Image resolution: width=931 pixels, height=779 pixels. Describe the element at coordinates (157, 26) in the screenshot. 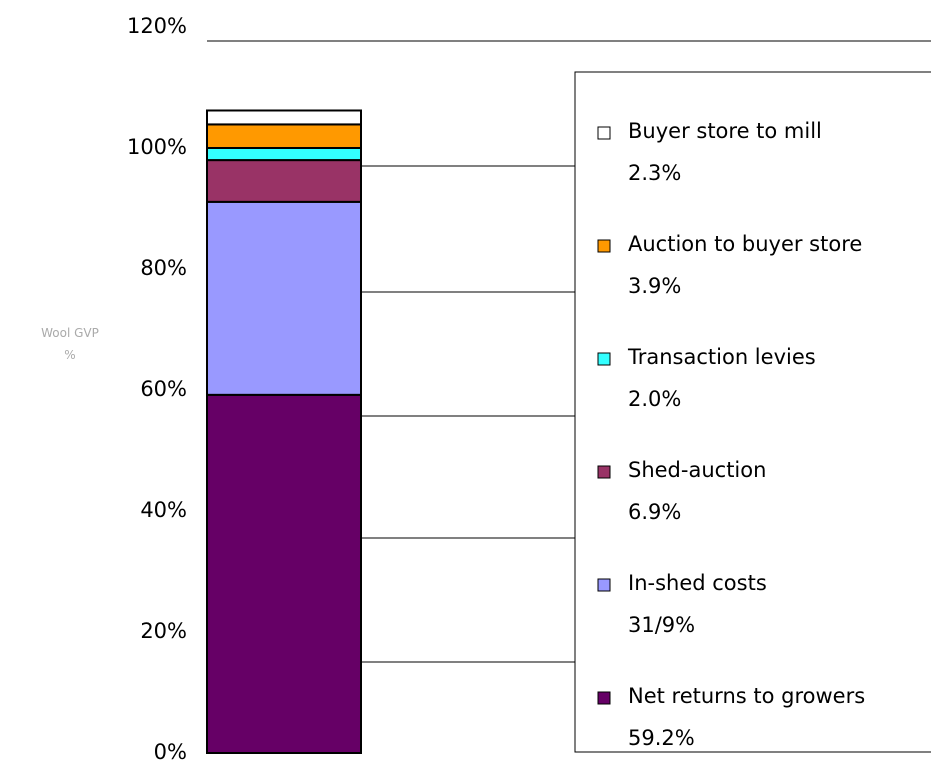

I see `y-tick-label: 120%` at that location.